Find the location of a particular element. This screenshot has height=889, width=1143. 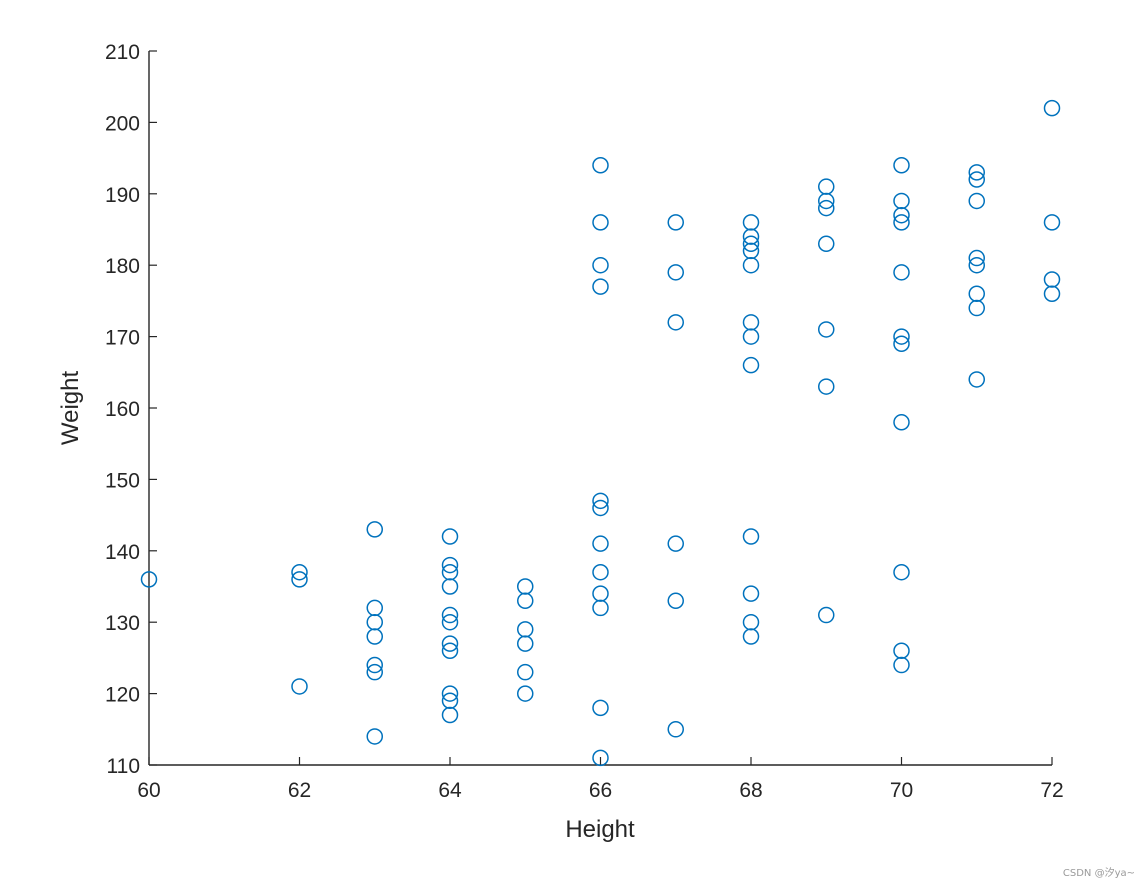

y-axis: 110 120 130 140 150 160 170 180 190 200 210 is located at coordinates (131, 409).